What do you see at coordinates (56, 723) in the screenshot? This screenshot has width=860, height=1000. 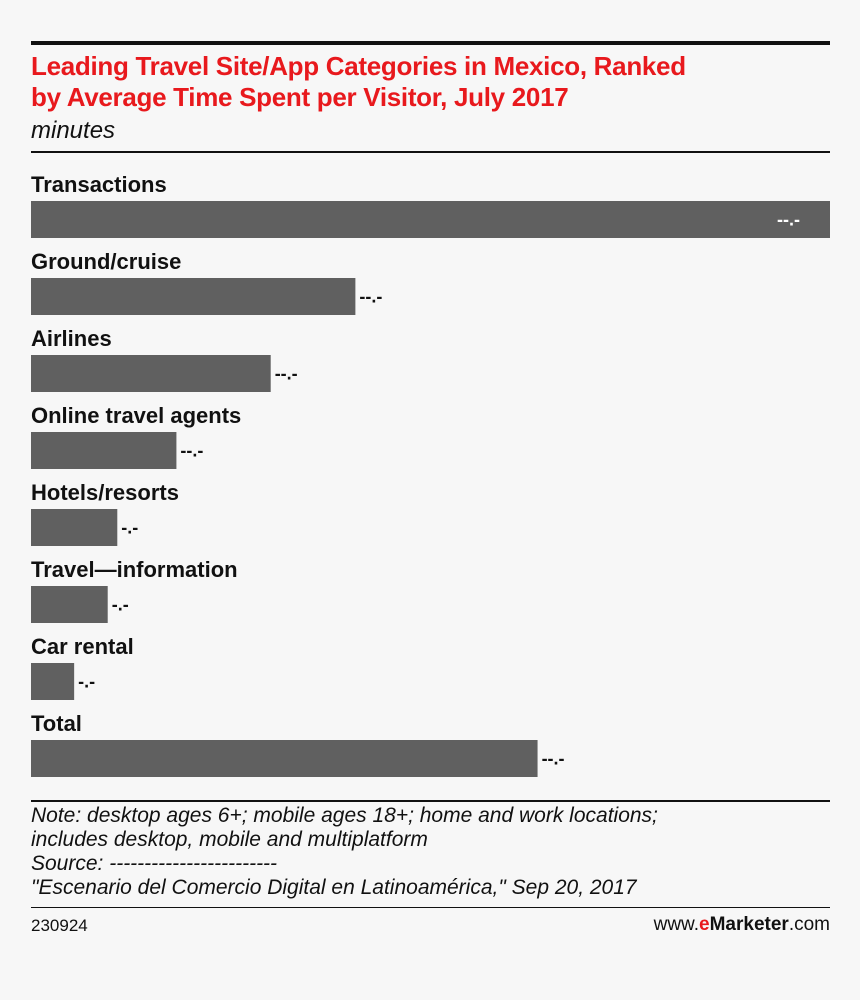 I see `category-label: Total` at bounding box center [56, 723].